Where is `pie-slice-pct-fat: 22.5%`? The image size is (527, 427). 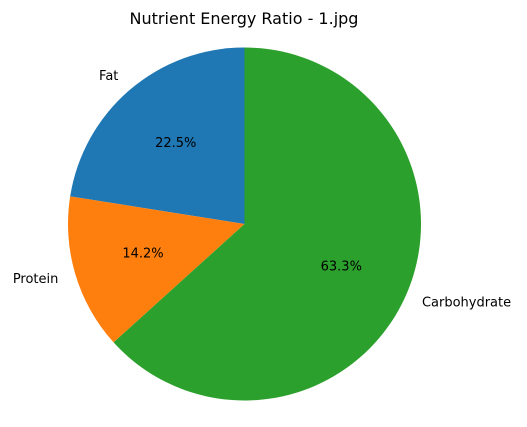 pie-slice-pct-fat: 22.5% is located at coordinates (175, 143).